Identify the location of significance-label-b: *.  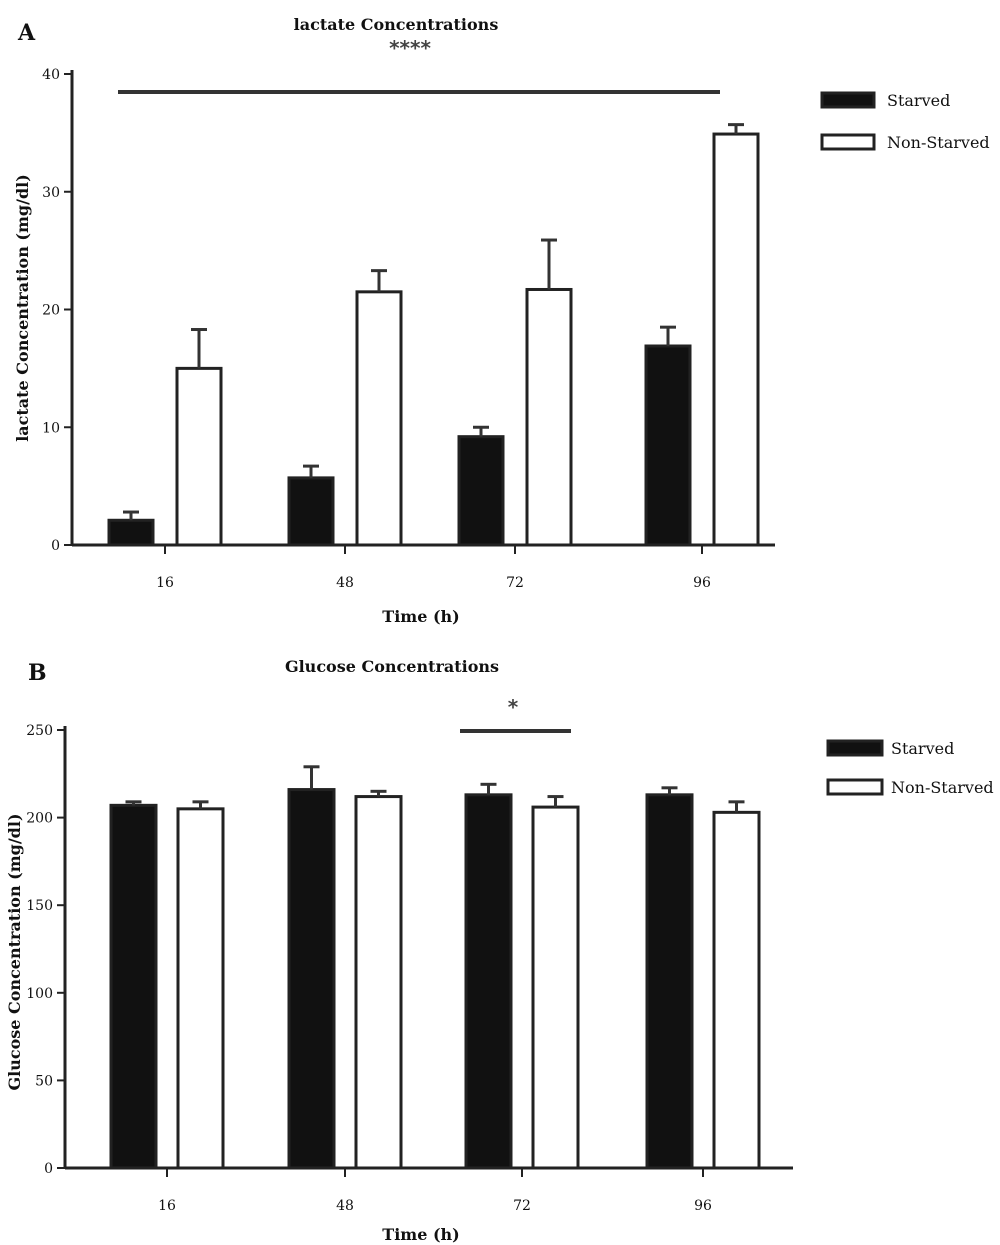
(513, 707).